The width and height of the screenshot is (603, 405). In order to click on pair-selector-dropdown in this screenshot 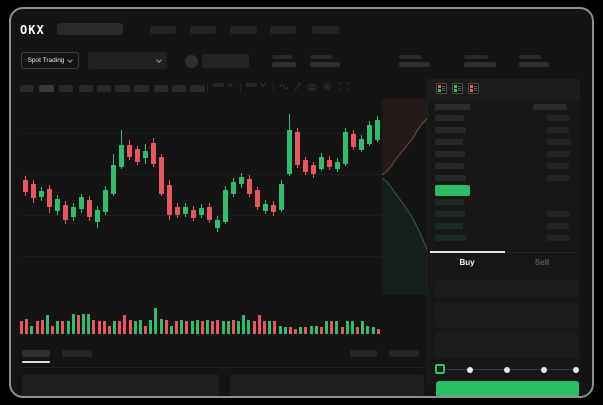, I will do `click(127, 60)`.